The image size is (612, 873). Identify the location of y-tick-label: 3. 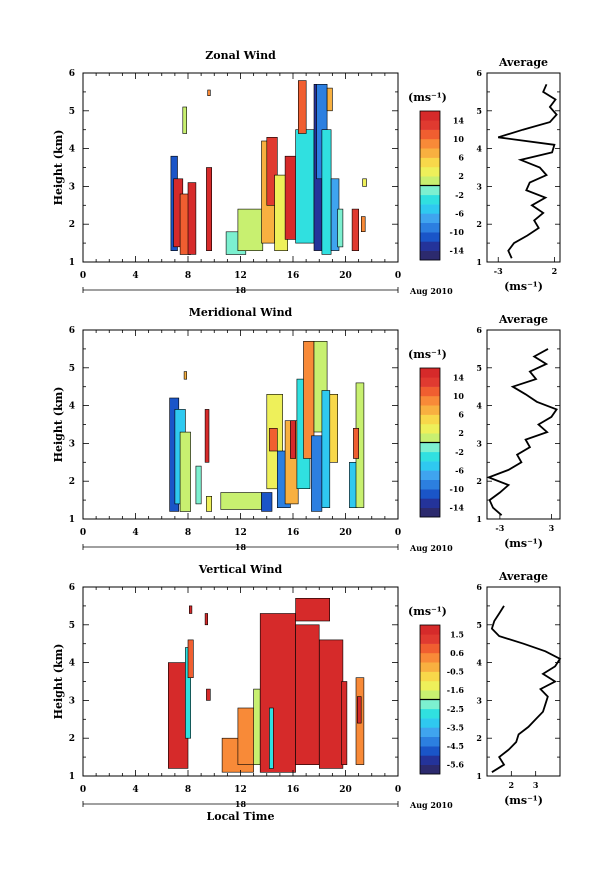
(72, 701).